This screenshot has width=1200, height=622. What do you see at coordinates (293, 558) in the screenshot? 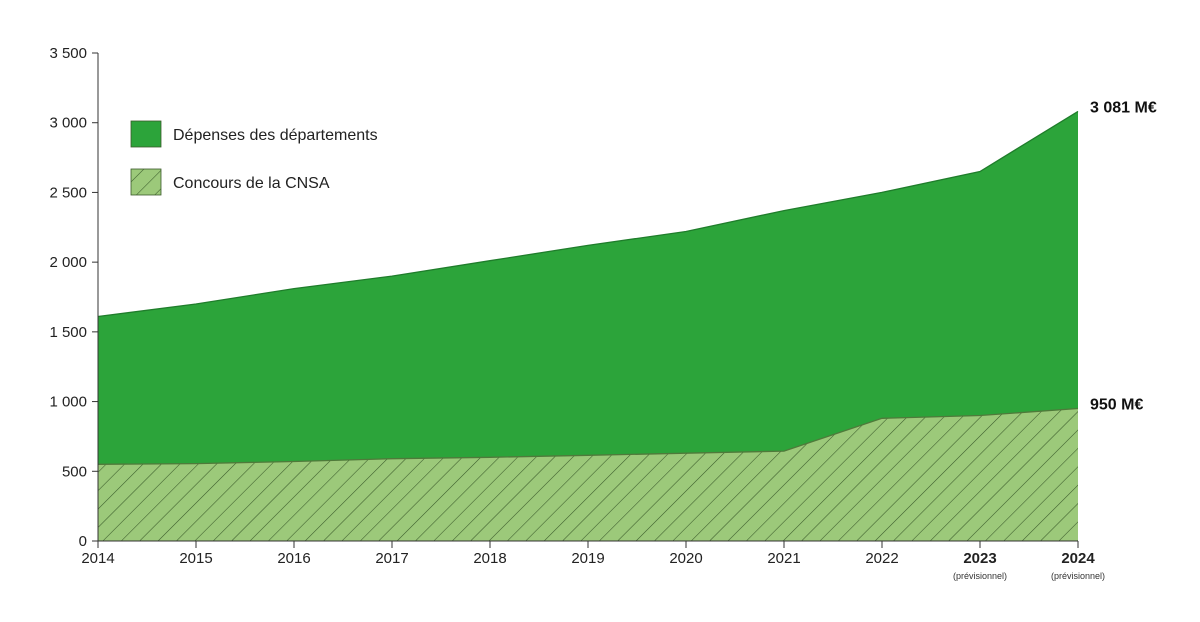
I see `x-tick-label: 2016` at bounding box center [293, 558].